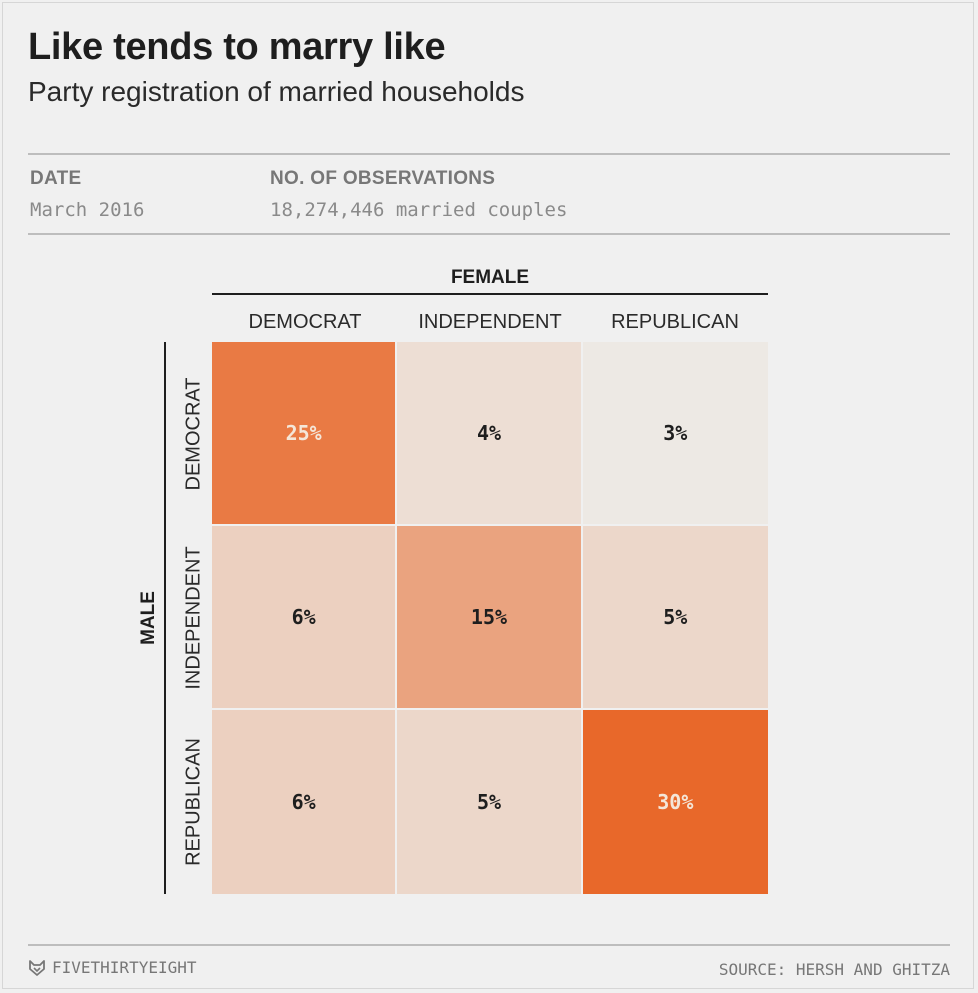 The height and width of the screenshot is (993, 978). I want to click on footer-divider, so click(489, 945).